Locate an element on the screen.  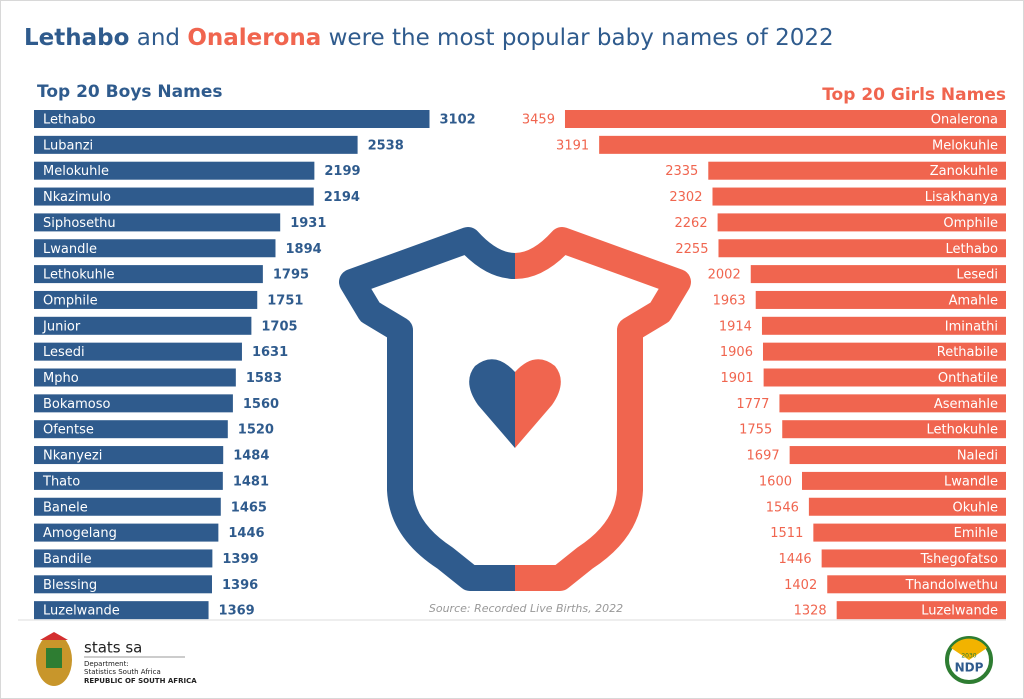
bar-value-label: 1894 is located at coordinates (303, 249).